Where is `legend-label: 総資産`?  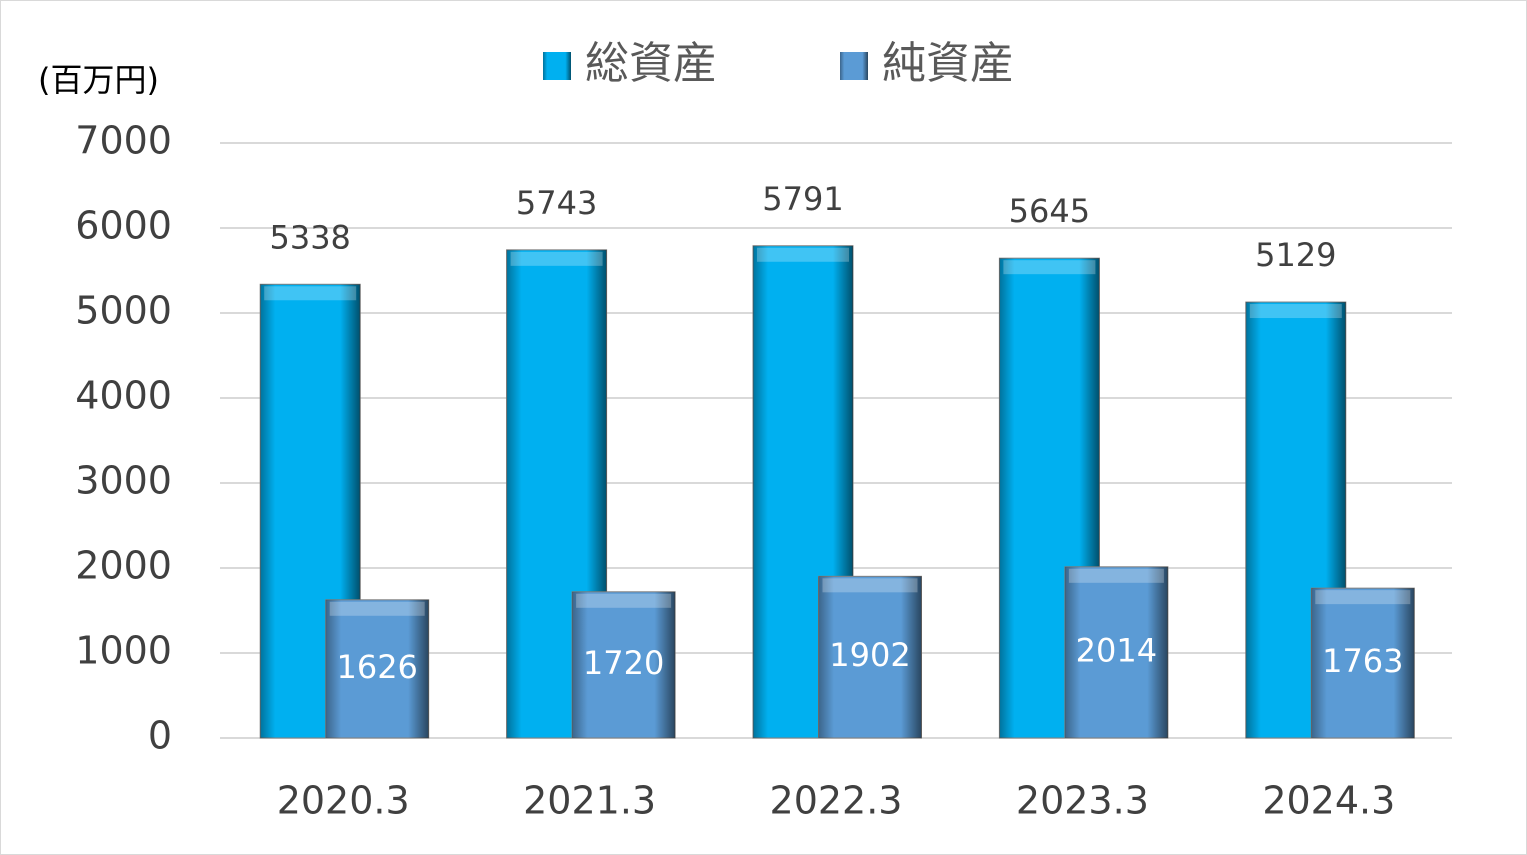
legend-label: 総資産 is located at coordinates (651, 63).